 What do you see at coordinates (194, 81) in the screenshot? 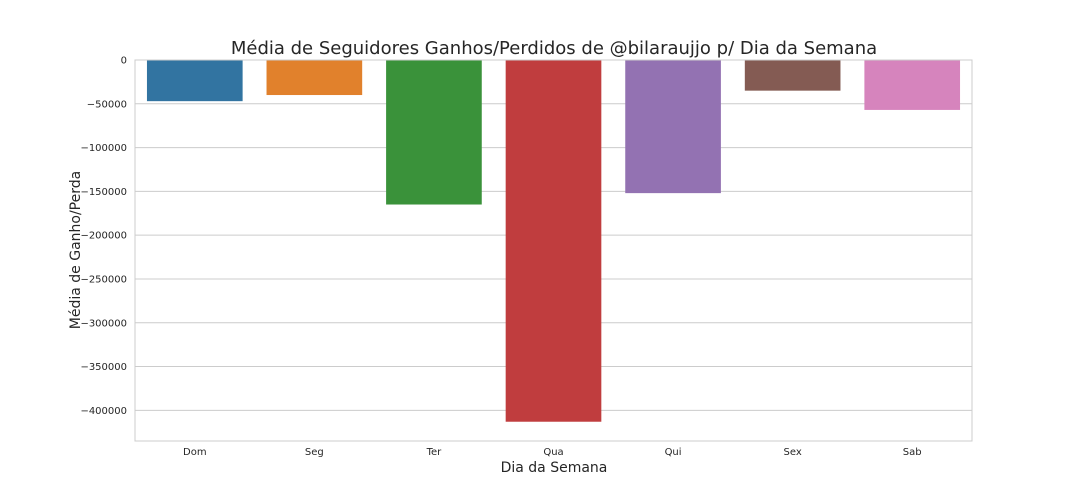
I see `bar-dom` at bounding box center [194, 81].